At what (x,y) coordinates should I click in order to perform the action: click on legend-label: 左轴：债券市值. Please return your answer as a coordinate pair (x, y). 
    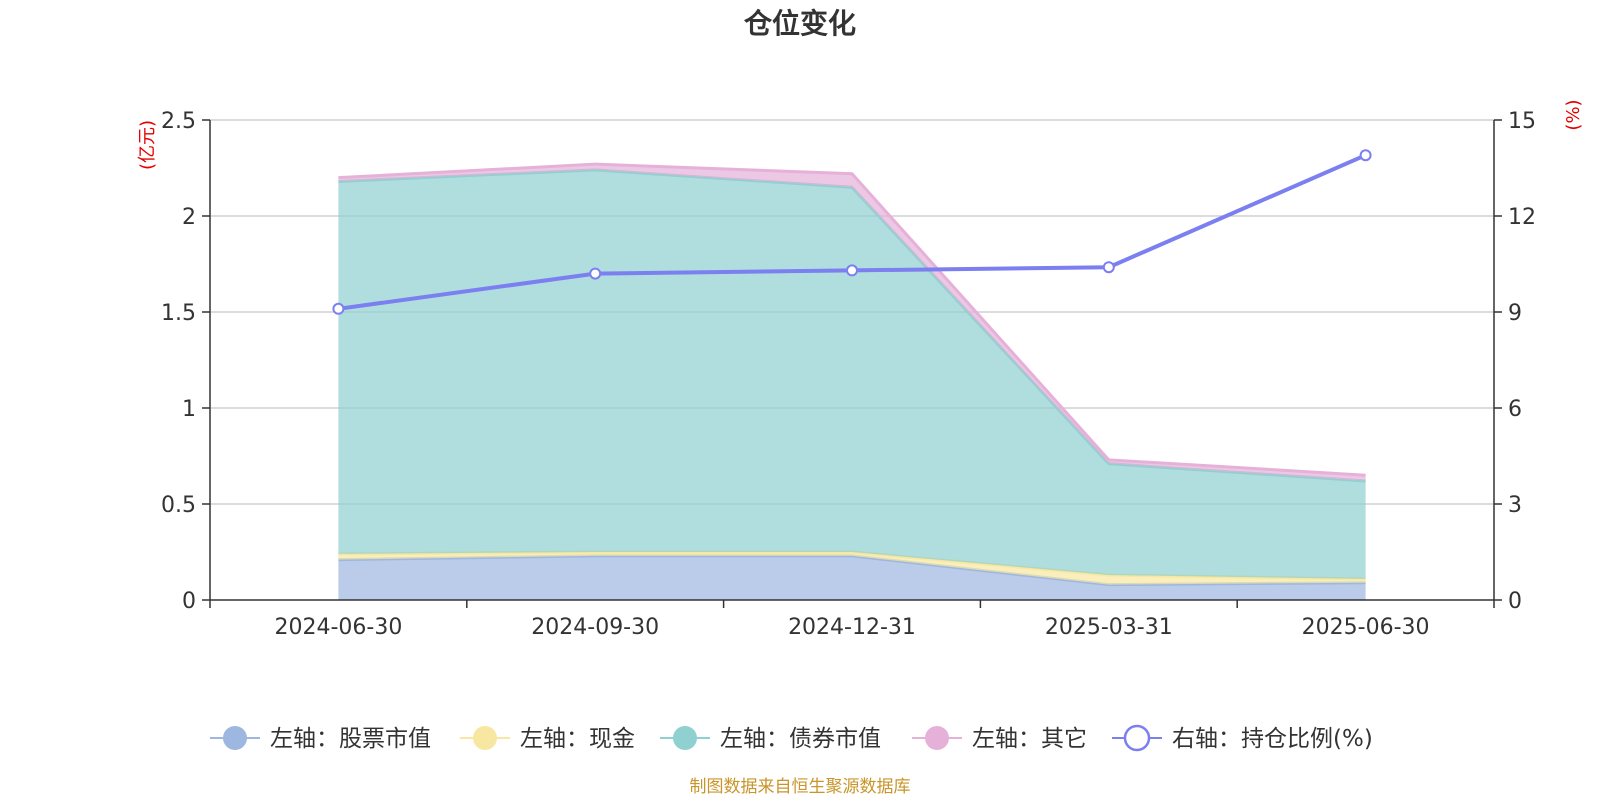
    Looking at the image, I should click on (800, 739).